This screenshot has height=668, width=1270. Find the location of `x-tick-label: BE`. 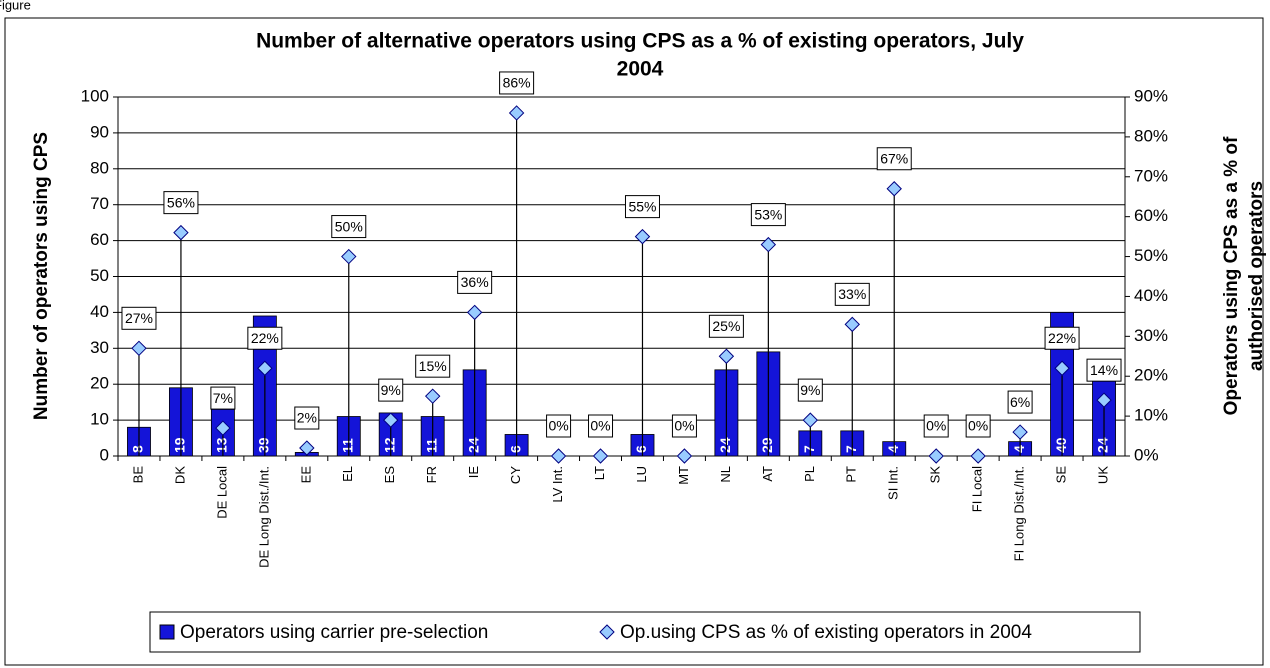

x-tick-label: BE is located at coordinates (137, 475).